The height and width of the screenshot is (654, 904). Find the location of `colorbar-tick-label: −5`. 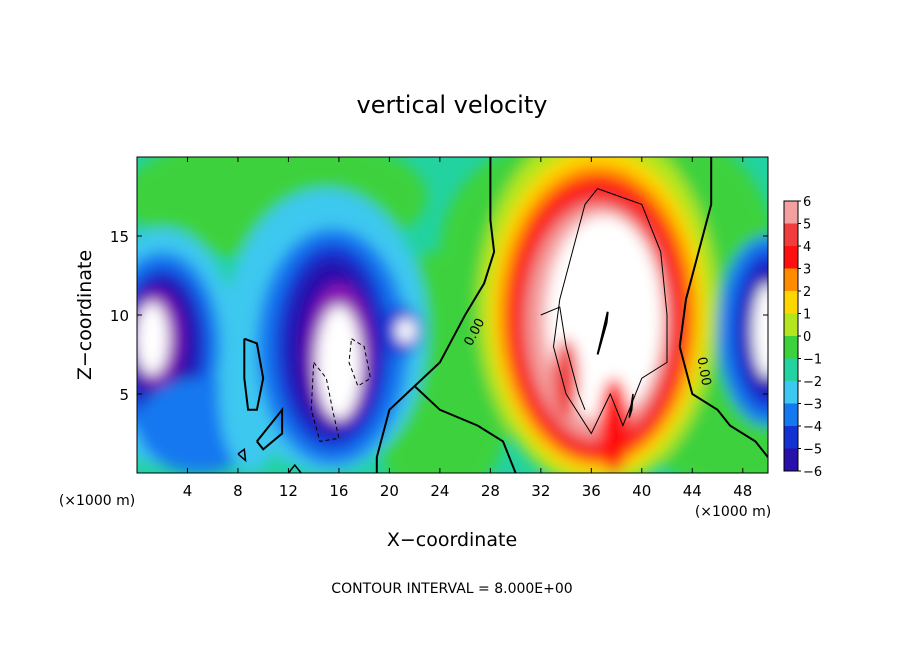

colorbar-tick-label: −5 is located at coordinates (812, 450).